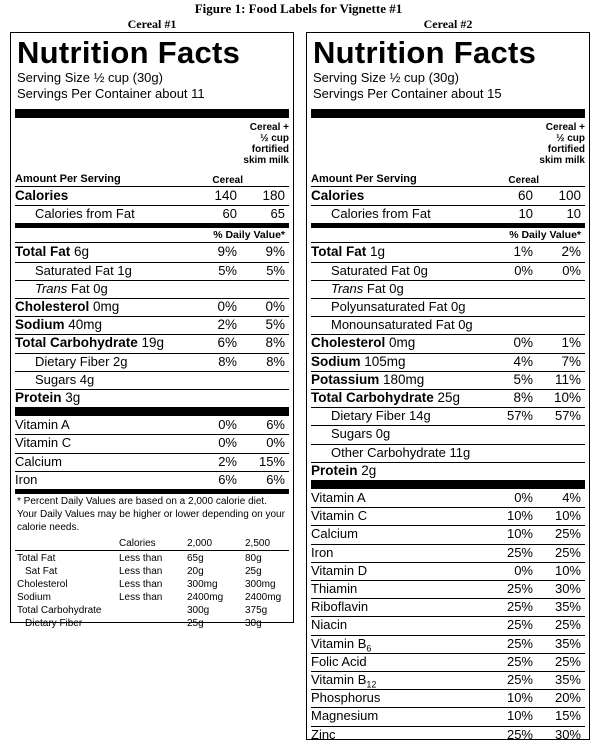 Image resolution: width=597 pixels, height=744 pixels. Describe the element at coordinates (275, 270) in the screenshot. I see `nutrient-row-milk-value: 5%` at that location.